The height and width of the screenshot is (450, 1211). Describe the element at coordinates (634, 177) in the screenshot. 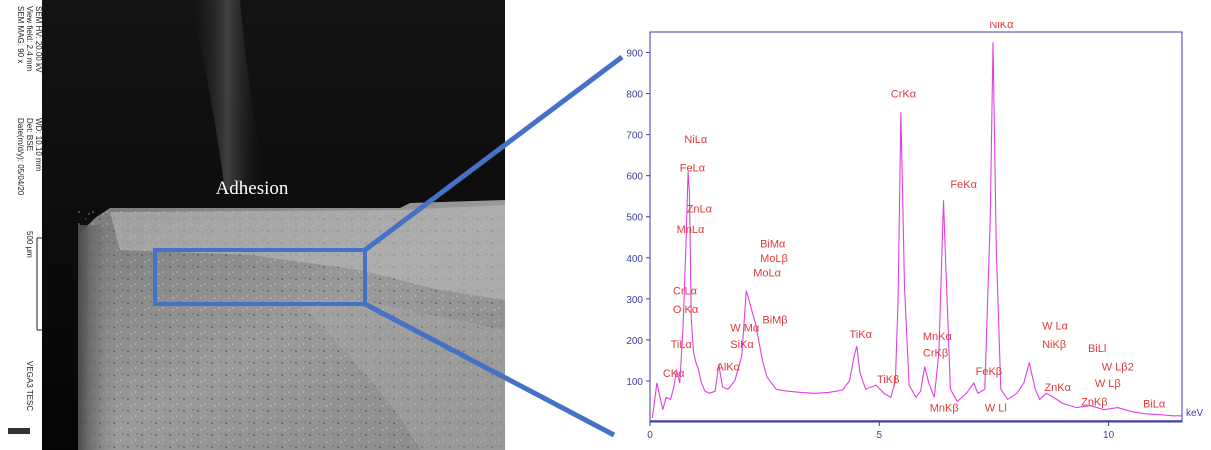

I see `y-tick-label: 600` at that location.